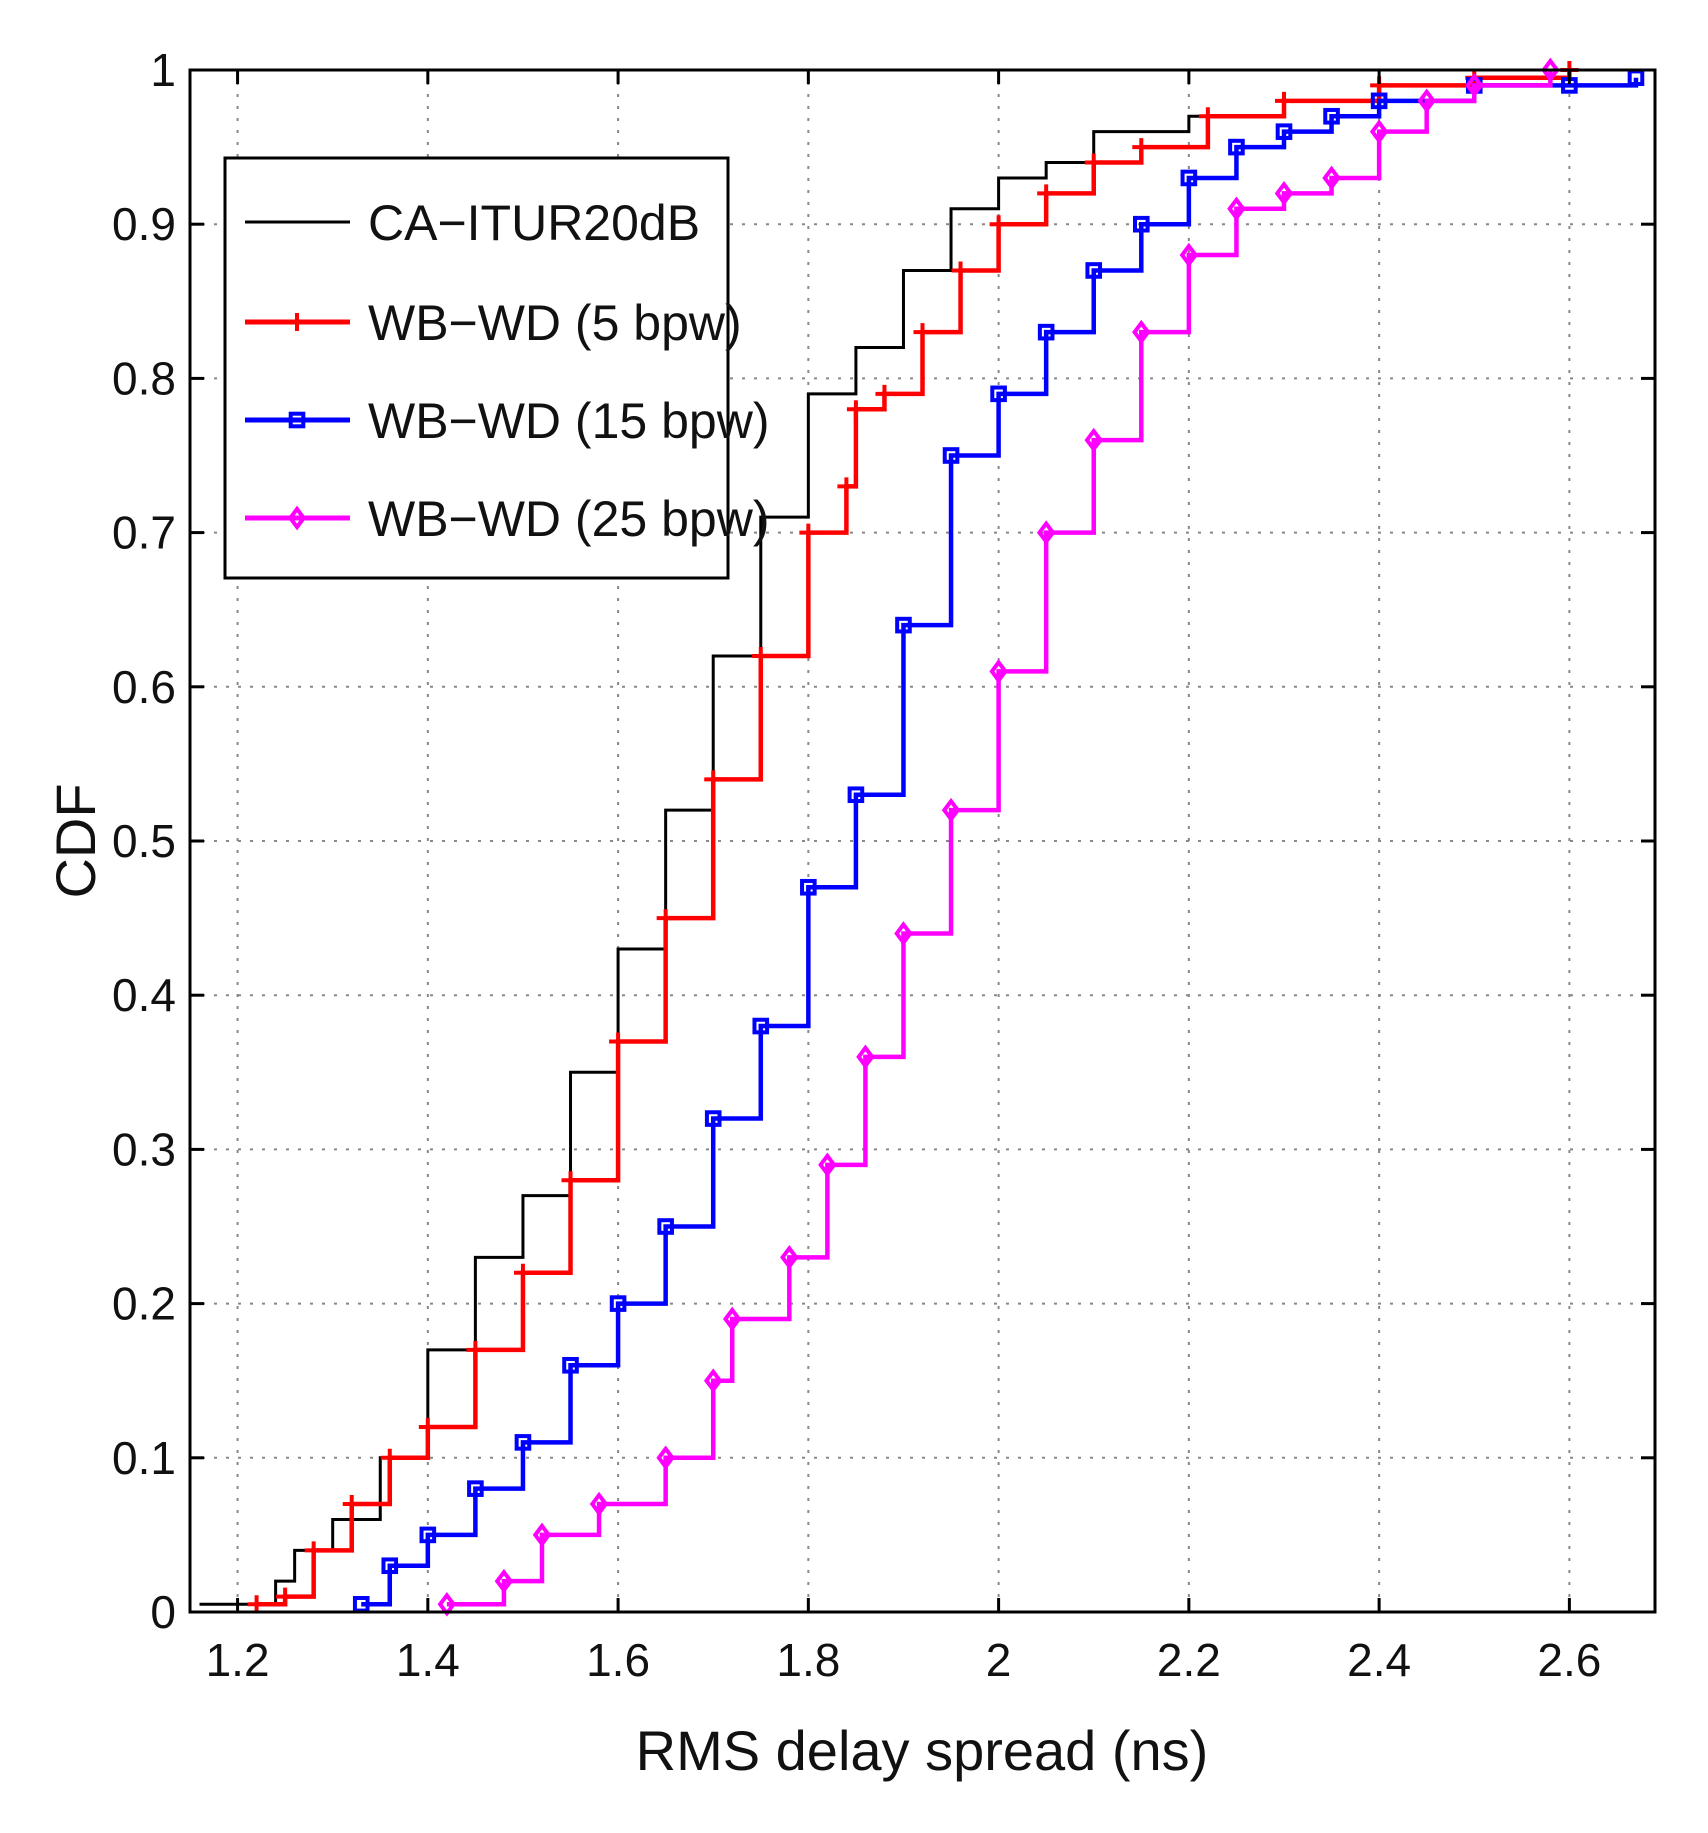 This screenshot has height=1833, width=1708. I want to click on y-tick-label: 0.7, so click(144, 533).